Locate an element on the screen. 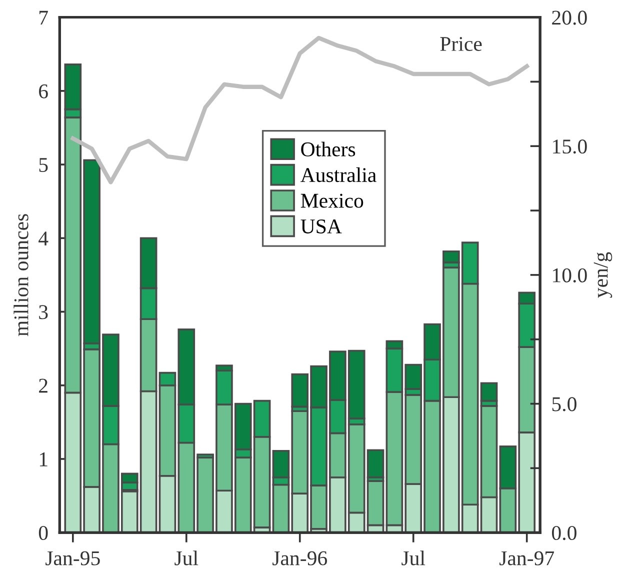  y2-tick-label: 5.0 is located at coordinates (564, 404).